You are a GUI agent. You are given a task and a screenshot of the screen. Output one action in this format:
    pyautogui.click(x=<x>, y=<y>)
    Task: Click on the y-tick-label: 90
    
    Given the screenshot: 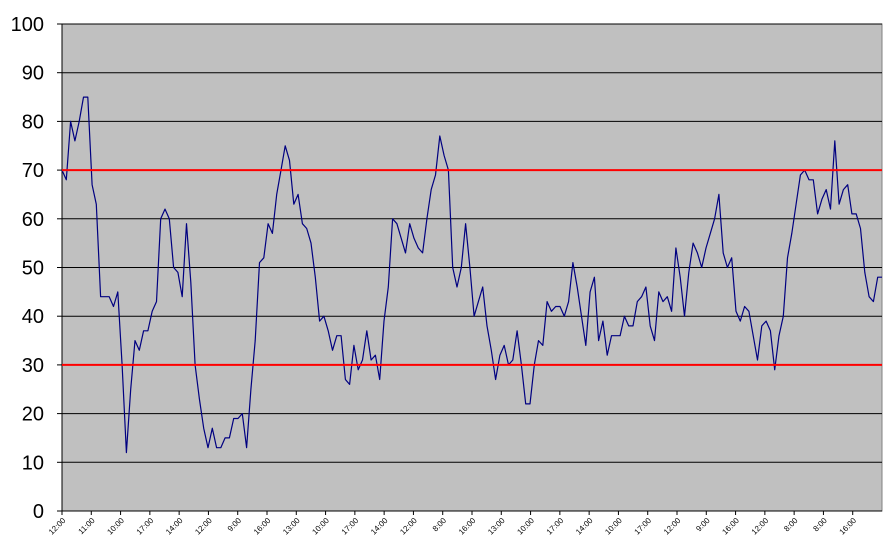 What is the action you would take?
    pyautogui.click(x=33, y=74)
    